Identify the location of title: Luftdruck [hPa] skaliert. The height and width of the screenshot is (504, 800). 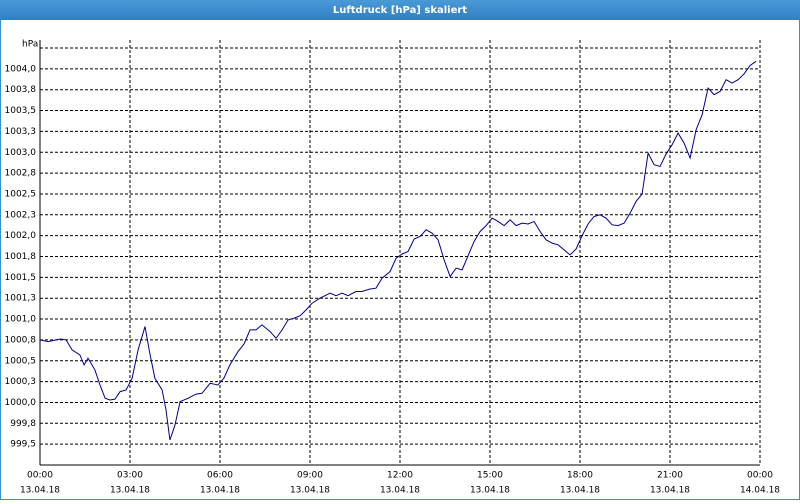
(400, 10).